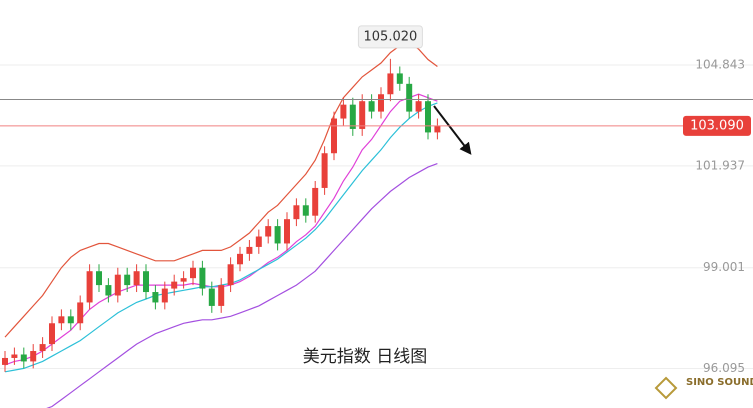 The width and height of the screenshot is (753, 408). Describe the element at coordinates (720, 64) in the screenshot. I see `y-tick-label: 104.843` at that location.